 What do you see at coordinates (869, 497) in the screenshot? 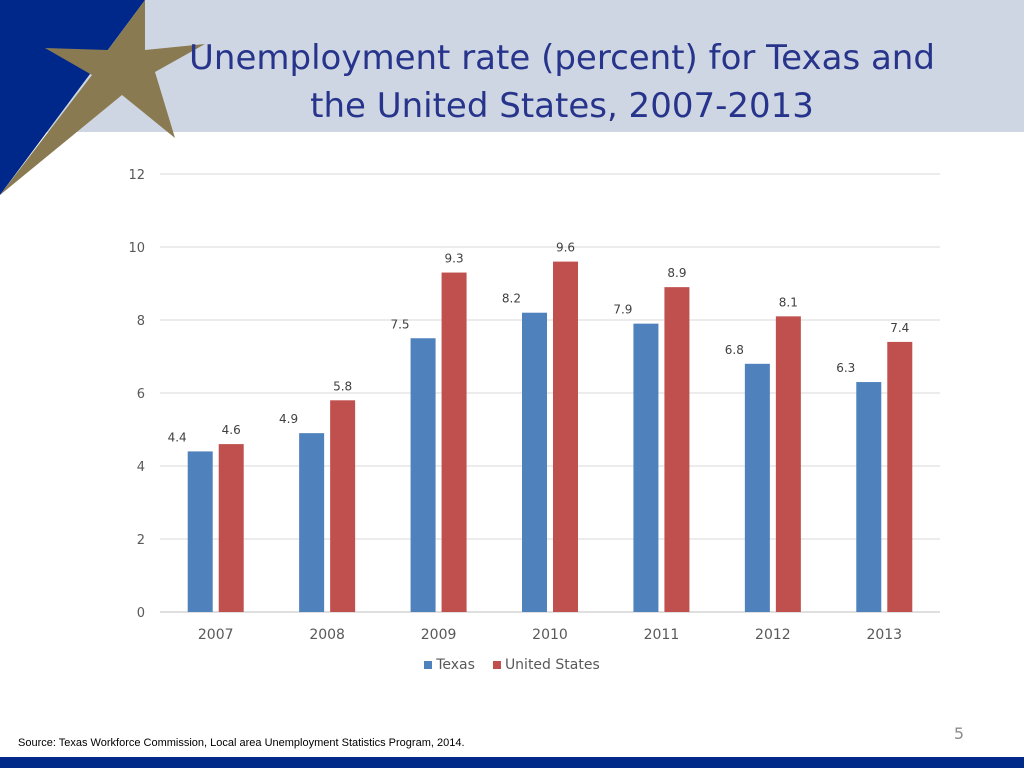
I see `bar-texas-2013` at bounding box center [869, 497].